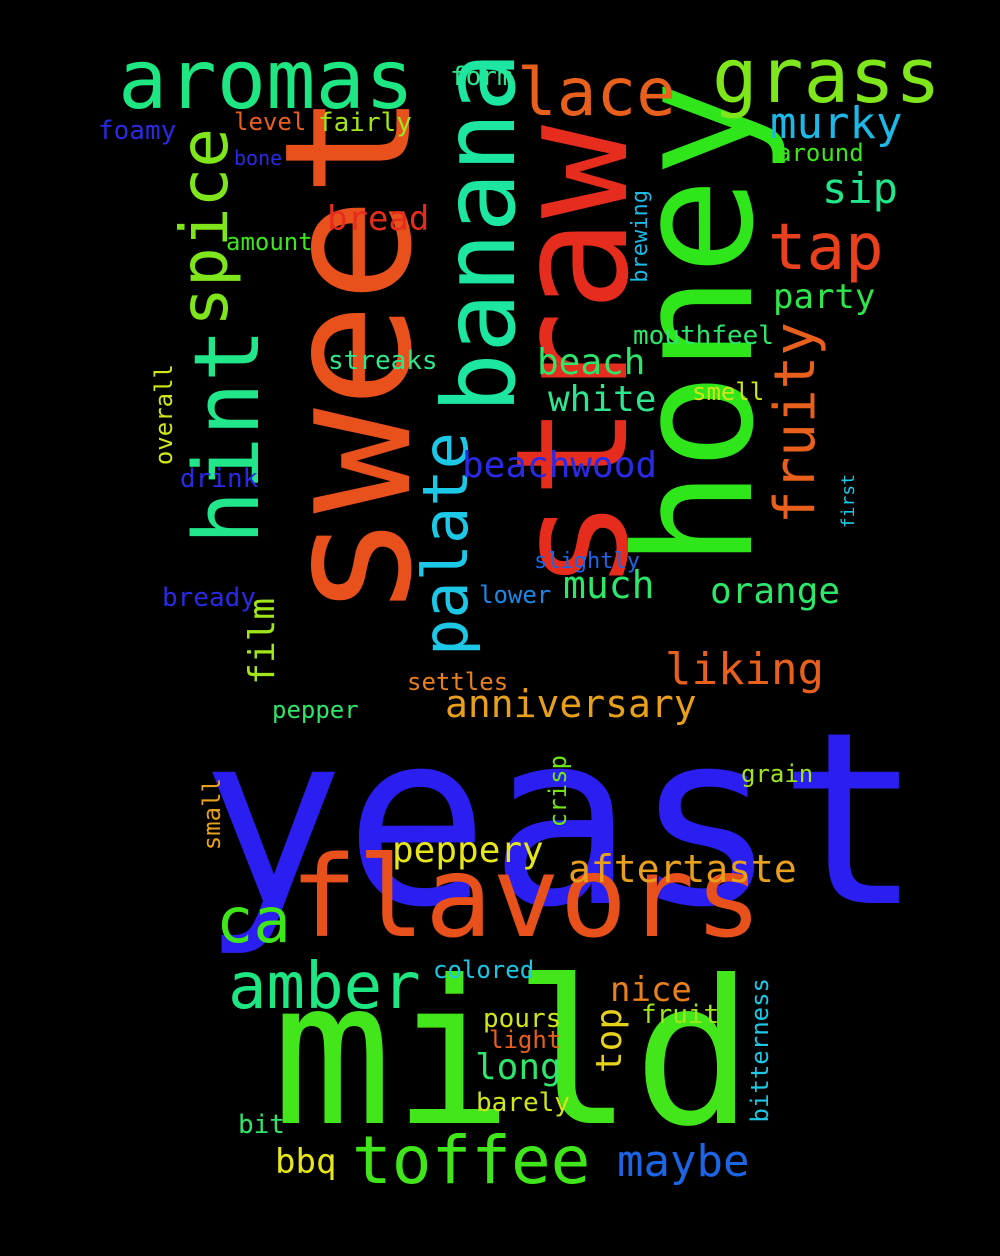 This screenshot has height=1256, width=1000. Describe the element at coordinates (258, 158) in the screenshot. I see `word-bone: bone` at that location.